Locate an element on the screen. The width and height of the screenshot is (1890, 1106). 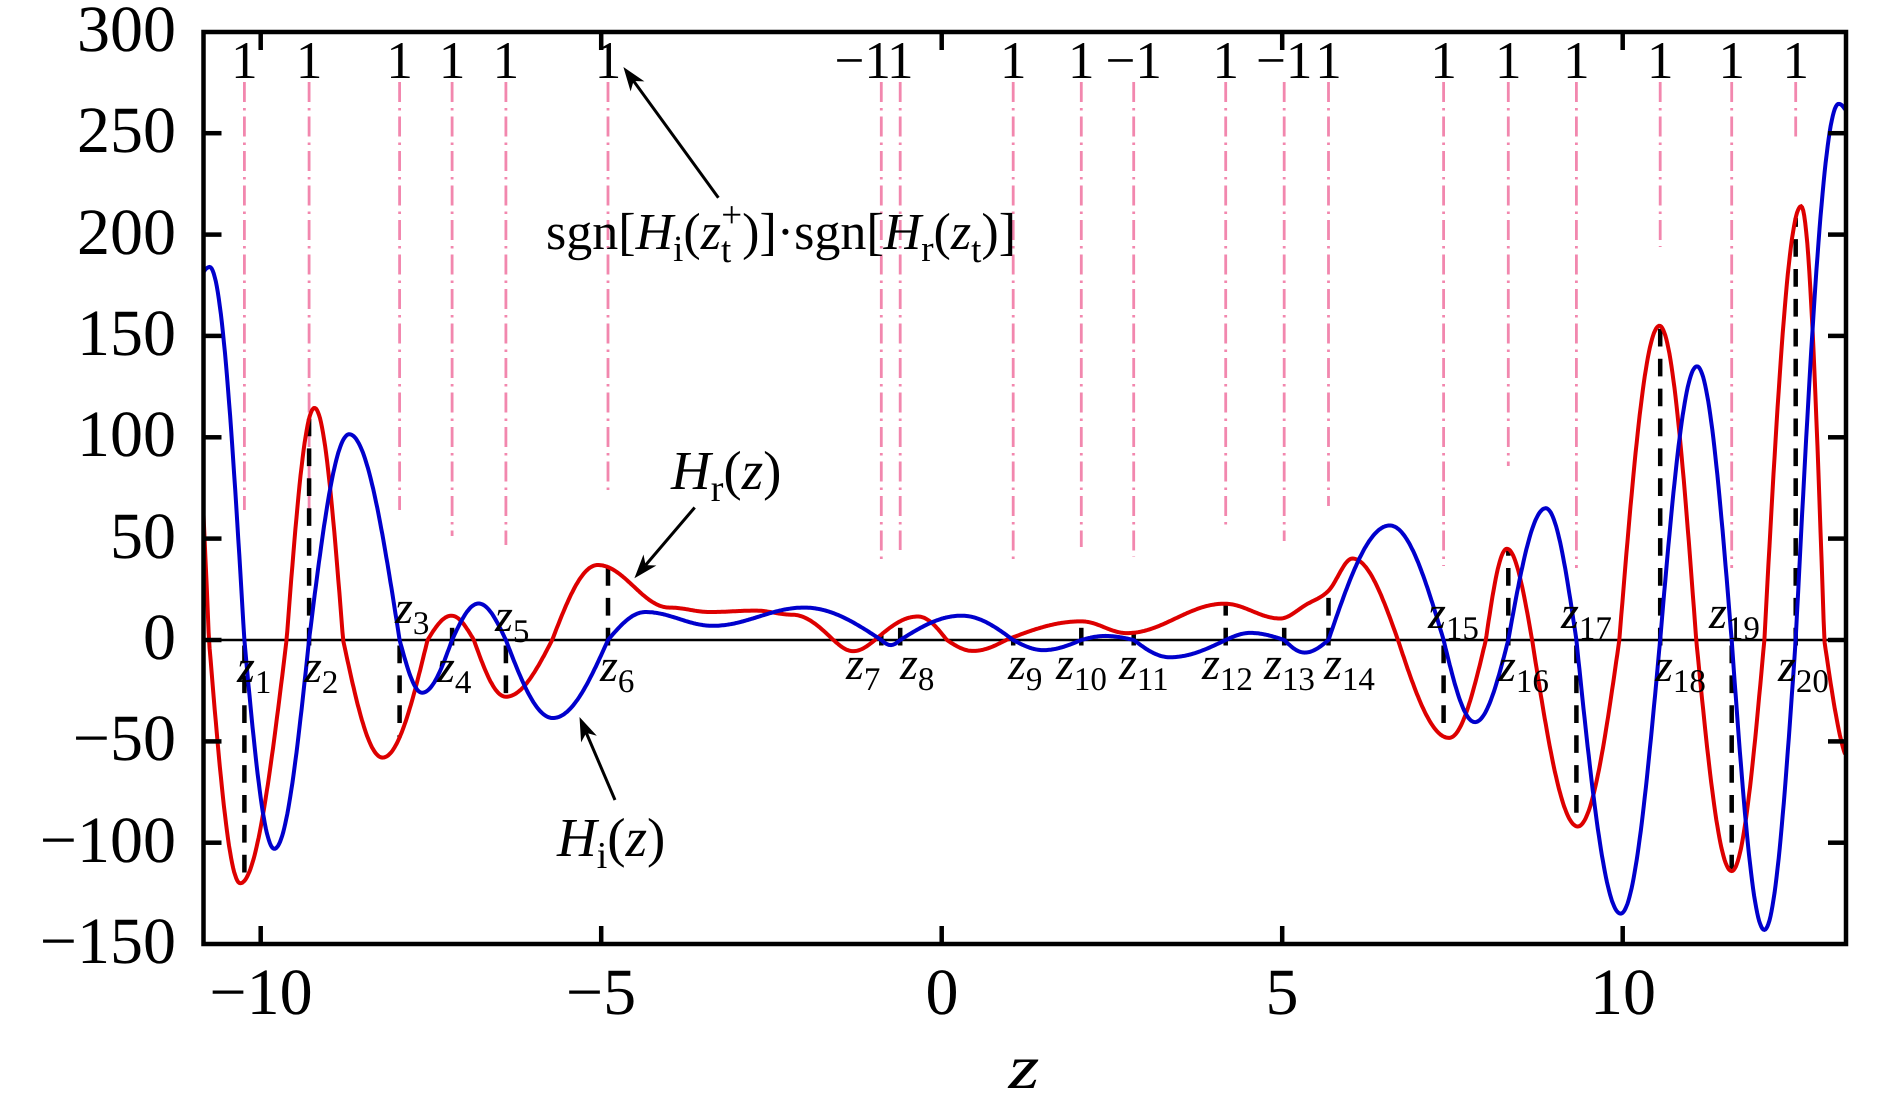
svg-text: −150 is located at coordinates (108, 941).